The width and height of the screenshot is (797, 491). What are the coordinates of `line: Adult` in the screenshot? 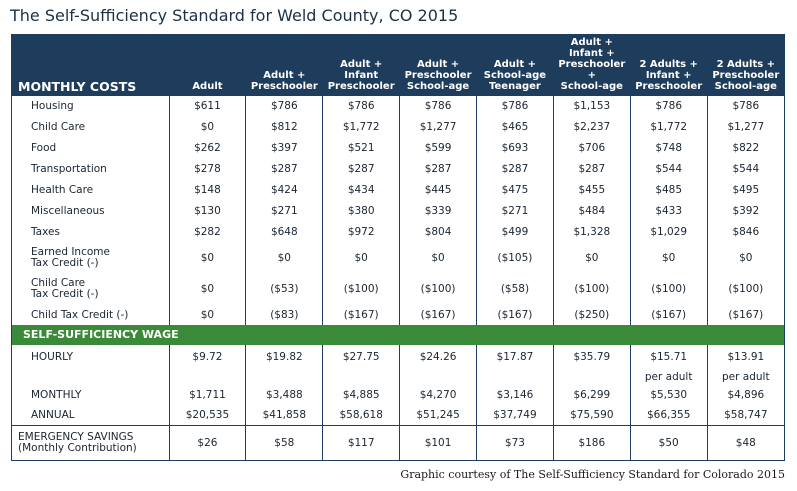 It's located at (207, 86).